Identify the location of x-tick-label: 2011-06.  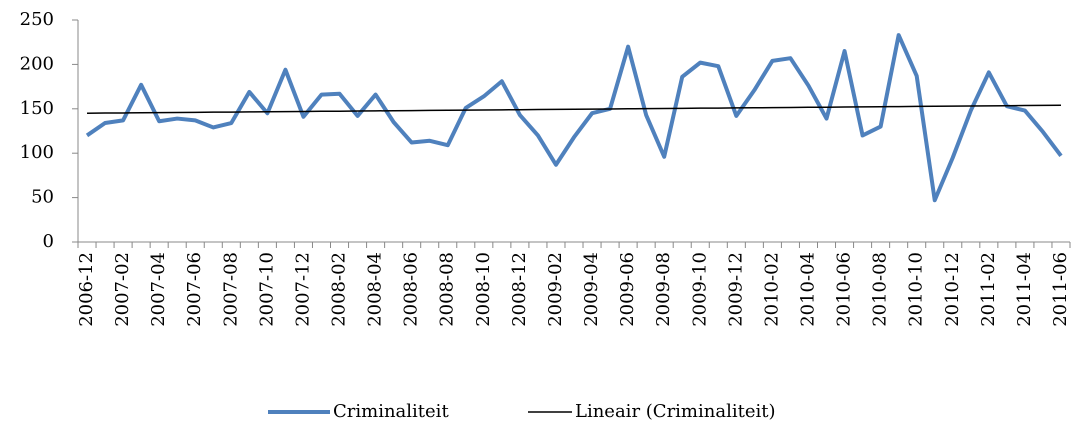
(1060, 289).